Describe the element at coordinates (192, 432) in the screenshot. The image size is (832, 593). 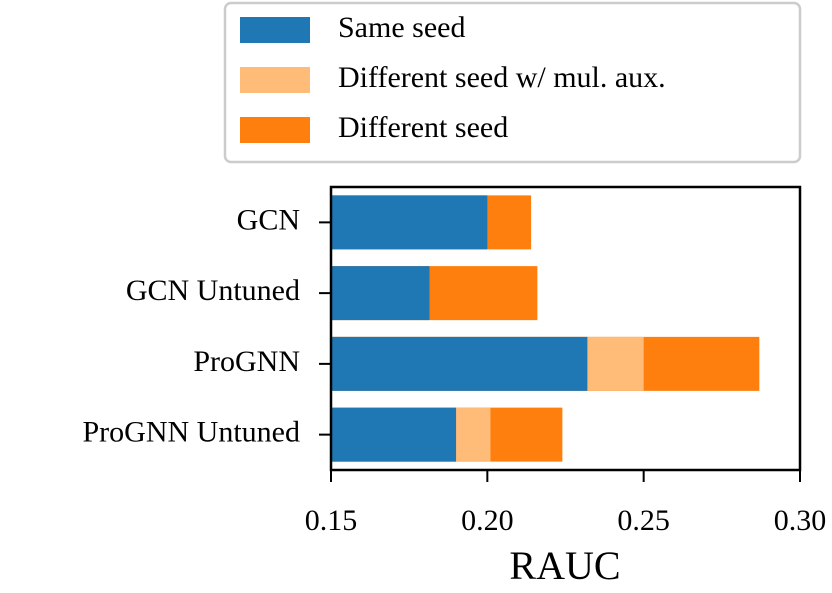
I see `y-tick-label: ProGNN Untuned` at that location.